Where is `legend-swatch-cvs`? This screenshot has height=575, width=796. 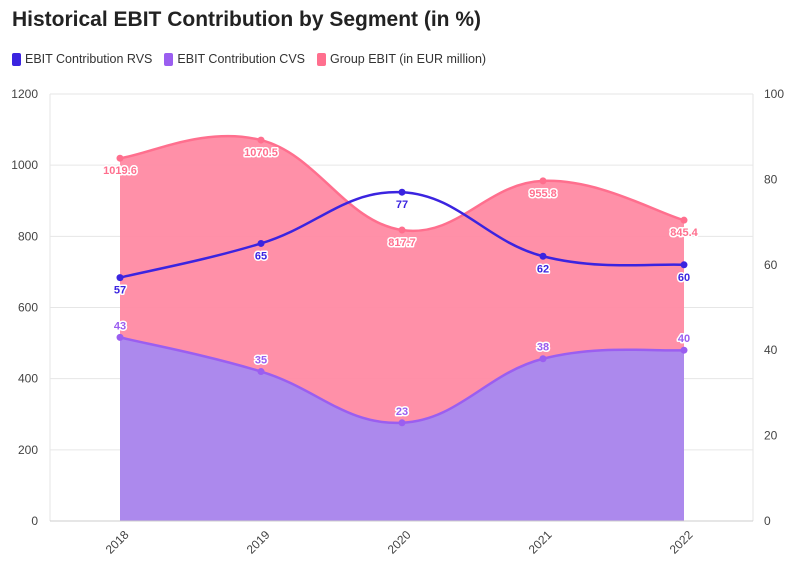
legend-swatch-cvs is located at coordinates (169, 59).